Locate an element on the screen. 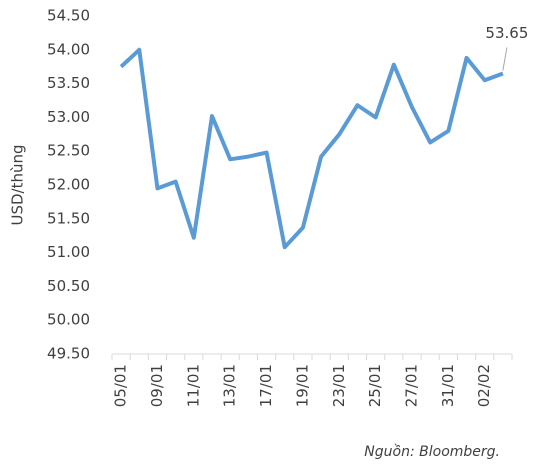  y-tick-label: 49.50 is located at coordinates (68, 354).